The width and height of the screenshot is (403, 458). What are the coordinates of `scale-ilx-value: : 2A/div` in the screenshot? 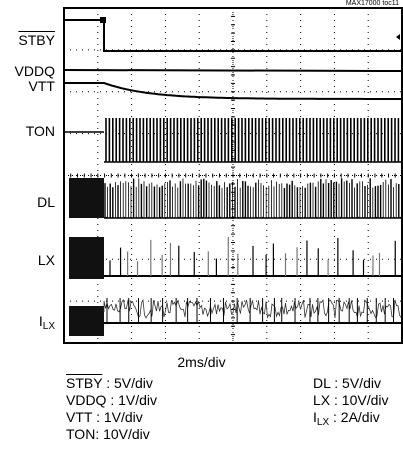 It's located at (354, 417).